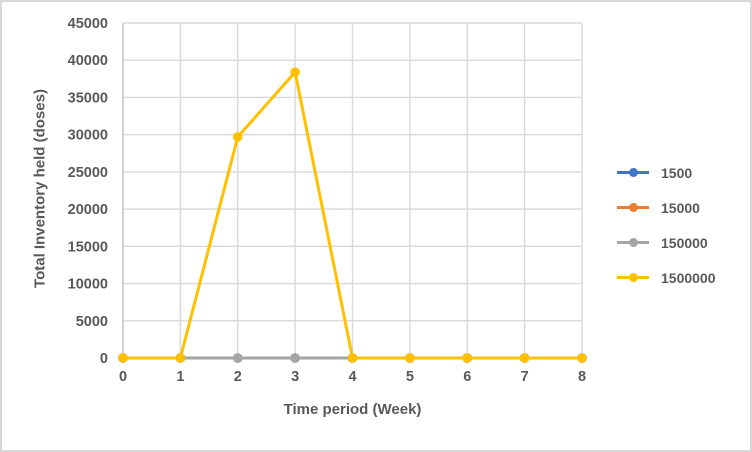  Describe the element at coordinates (88, 210) in the screenshot. I see `y-tick-label: 20000` at that location.